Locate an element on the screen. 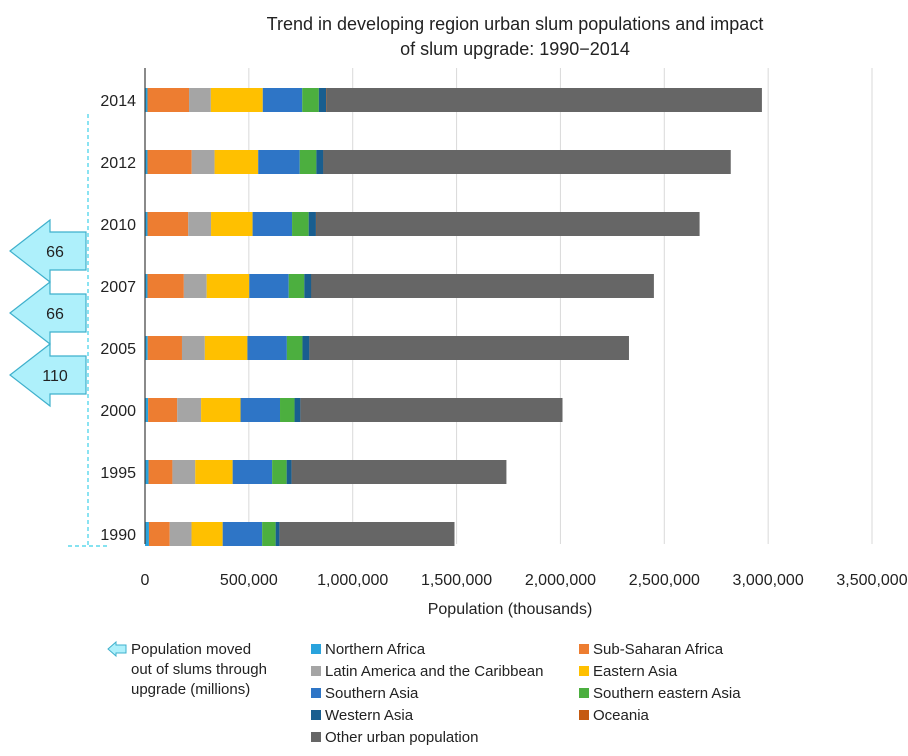  y-tick-label: 2010 is located at coordinates (118, 225).